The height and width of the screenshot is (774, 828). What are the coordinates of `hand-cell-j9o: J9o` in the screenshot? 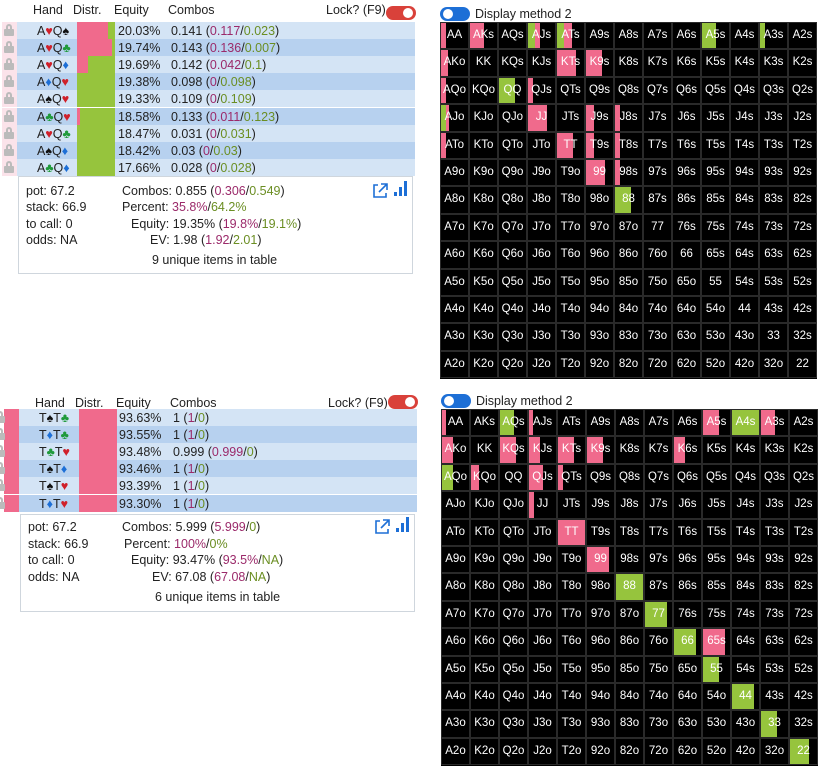 It's located at (541, 173).